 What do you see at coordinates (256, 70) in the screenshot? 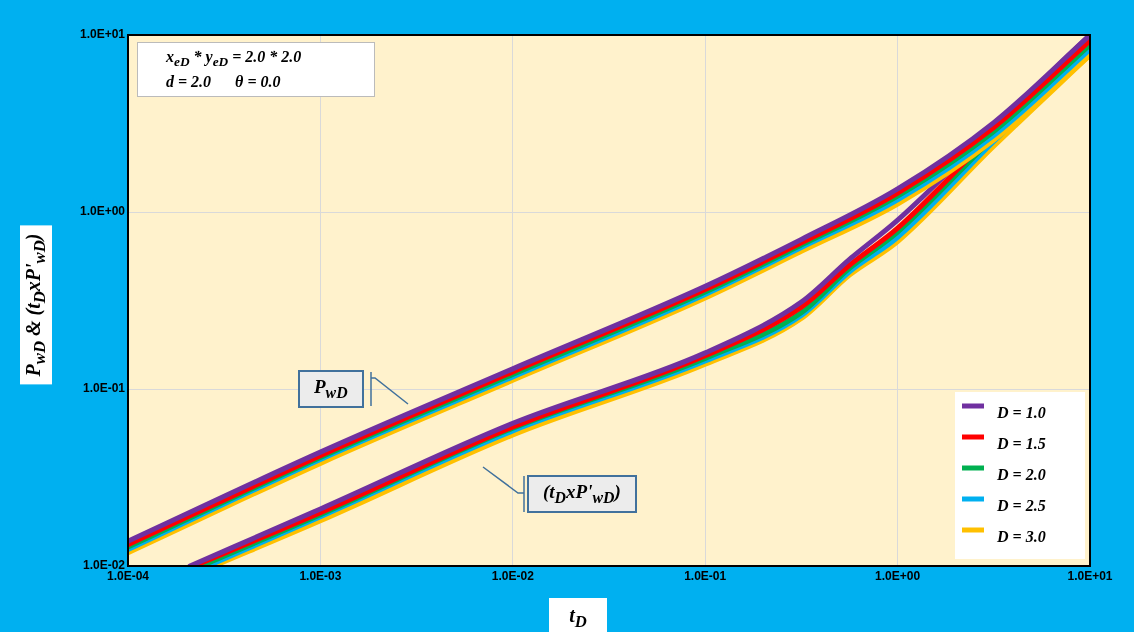
I see `note-box: x$_{eD}$ * y$_{eD}$ = 2.0 * 2.0 d = 2.0 θ = 0.0` at bounding box center [256, 70].